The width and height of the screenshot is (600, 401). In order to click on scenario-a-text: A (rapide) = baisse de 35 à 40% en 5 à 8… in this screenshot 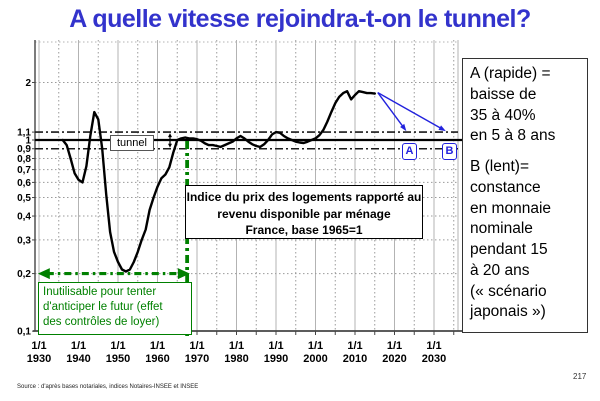, I will do `click(513, 105)`.